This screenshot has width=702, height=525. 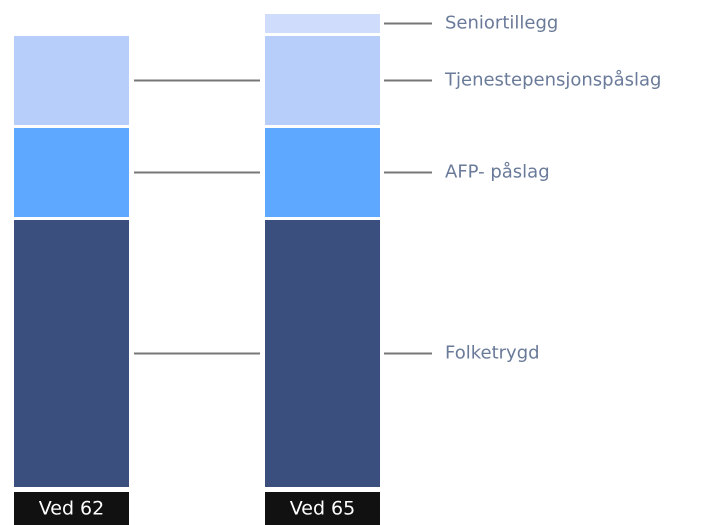 I want to click on legend-label: AFP- påslag, so click(x=497, y=172).